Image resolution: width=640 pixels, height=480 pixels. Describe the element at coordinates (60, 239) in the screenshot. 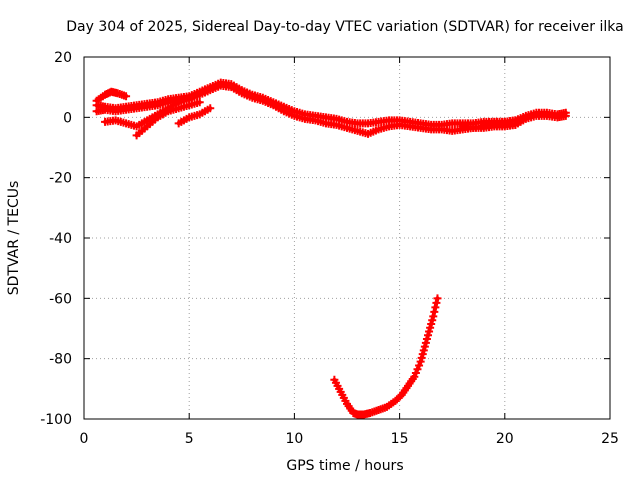

I see `y-tick-label: -40` at that location.